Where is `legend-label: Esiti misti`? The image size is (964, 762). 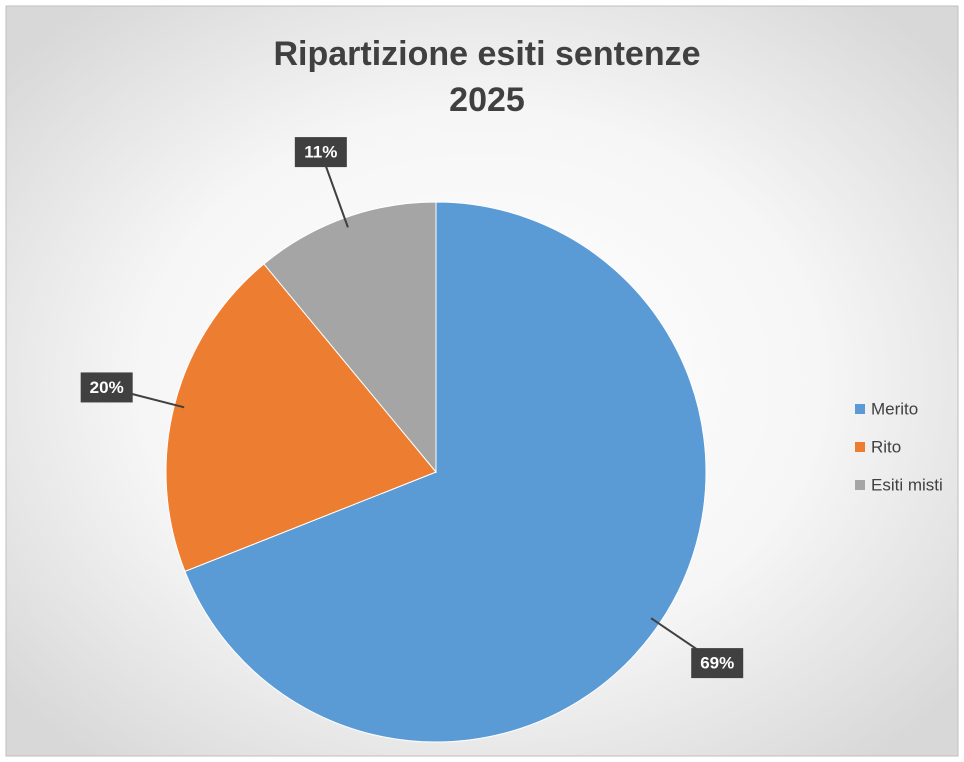
legend-label: Esiti misti is located at coordinates (907, 484).